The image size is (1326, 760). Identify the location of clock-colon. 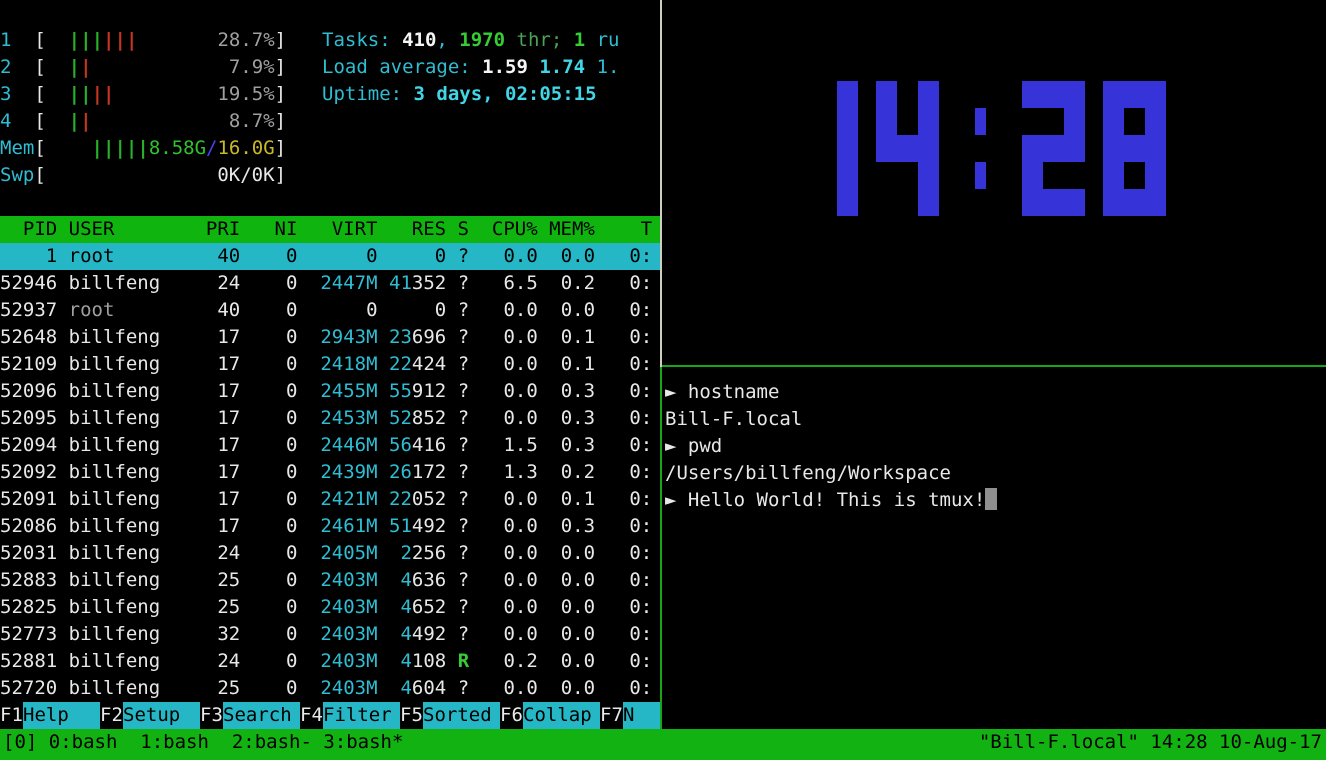
(980, 148).